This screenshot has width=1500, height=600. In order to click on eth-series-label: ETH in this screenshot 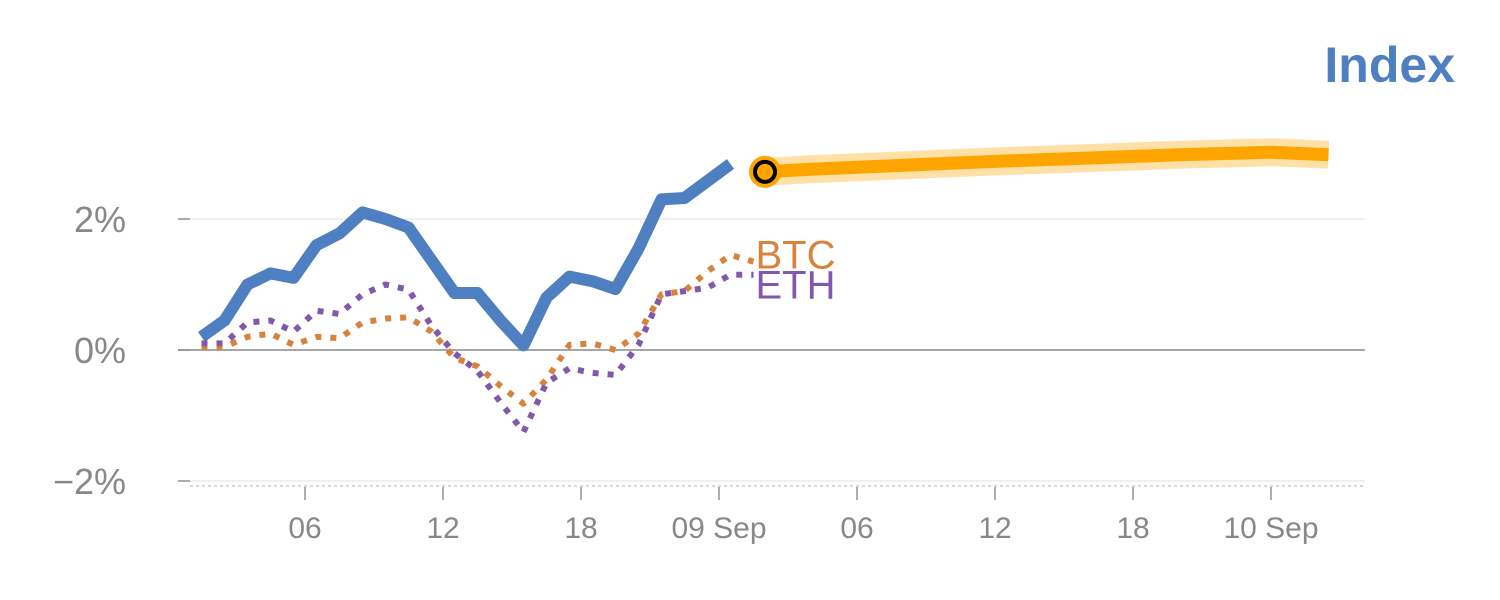, I will do `click(796, 286)`.